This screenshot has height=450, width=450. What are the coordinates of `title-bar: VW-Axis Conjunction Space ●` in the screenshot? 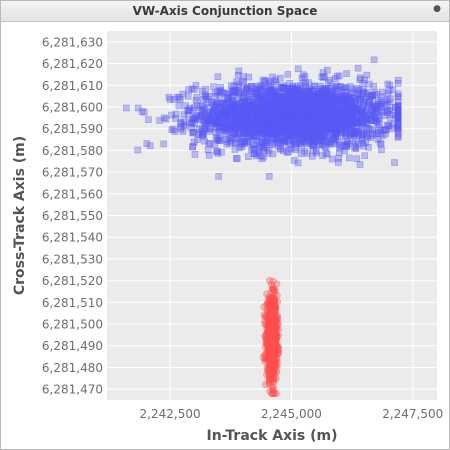 It's located at (225, 11).